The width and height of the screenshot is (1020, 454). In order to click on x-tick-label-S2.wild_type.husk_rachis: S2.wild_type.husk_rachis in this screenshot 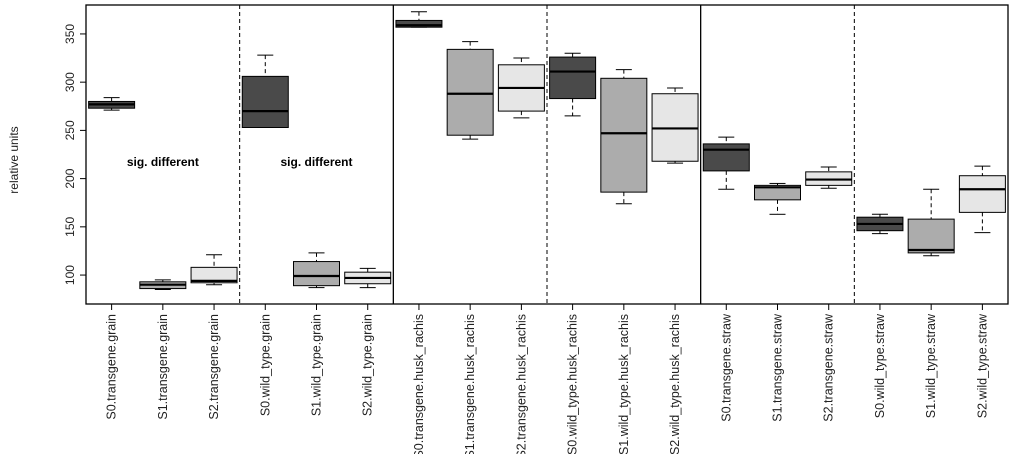, I will do `click(675, 384)`.